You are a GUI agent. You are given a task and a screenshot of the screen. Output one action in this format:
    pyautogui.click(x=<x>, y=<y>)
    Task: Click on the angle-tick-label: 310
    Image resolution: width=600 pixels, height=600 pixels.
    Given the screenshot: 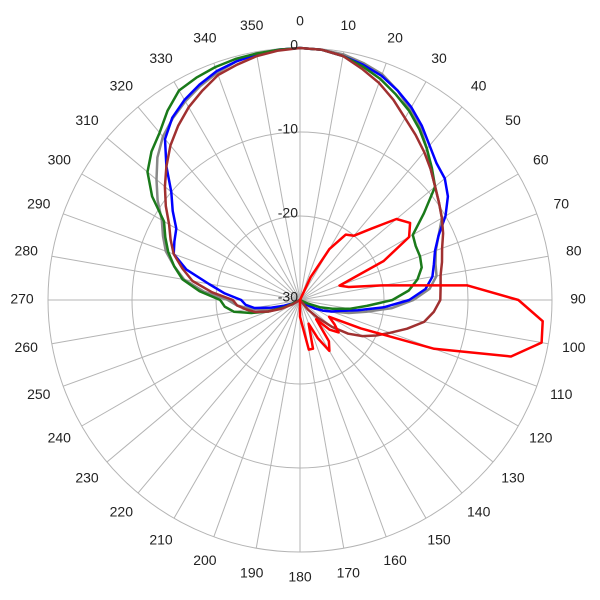 What is the action you would take?
    pyautogui.click(x=87, y=120)
    